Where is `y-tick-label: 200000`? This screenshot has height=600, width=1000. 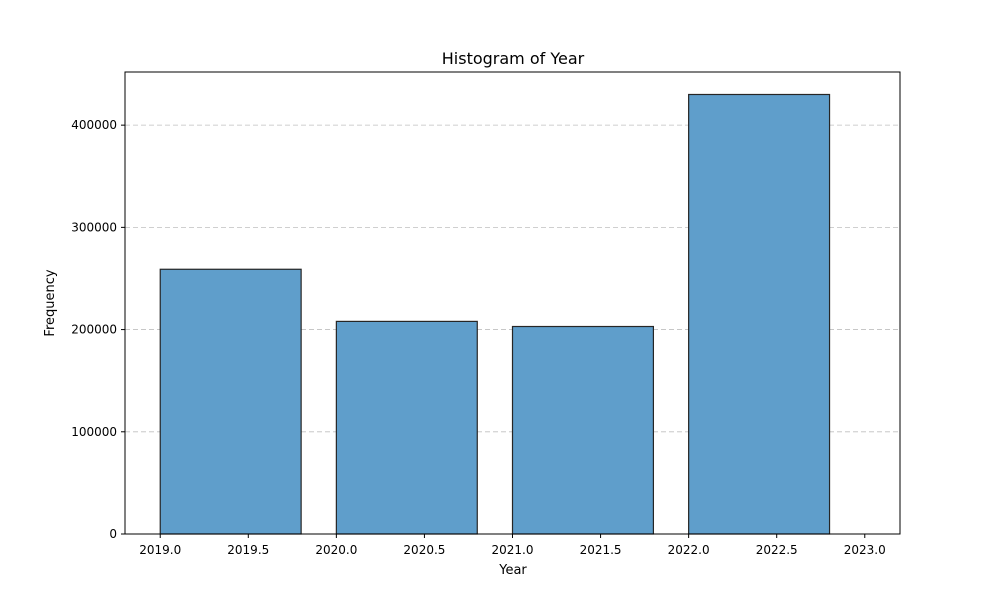 y-tick-label: 200000 is located at coordinates (94, 330).